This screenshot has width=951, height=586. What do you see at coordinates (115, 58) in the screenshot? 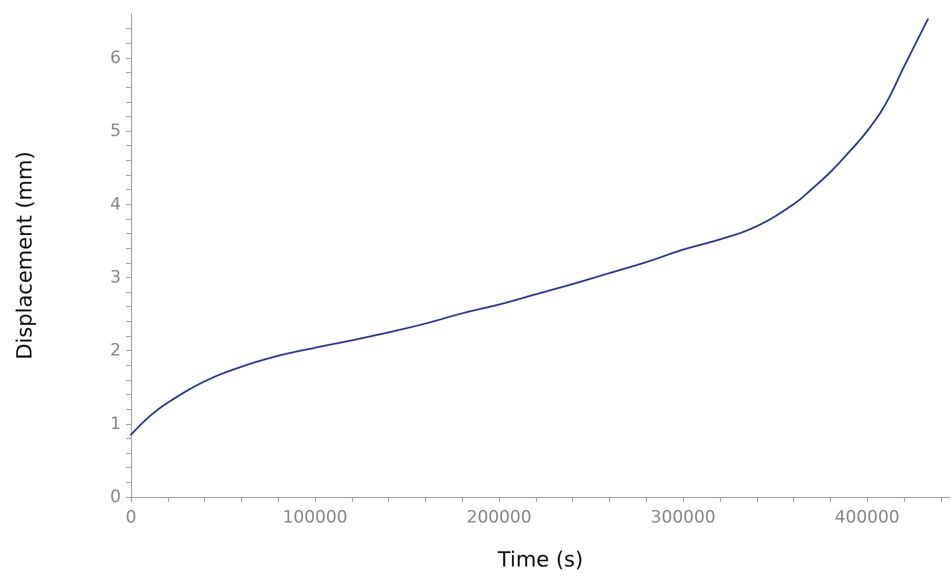
I see `y-tick-label: 6` at bounding box center [115, 58].